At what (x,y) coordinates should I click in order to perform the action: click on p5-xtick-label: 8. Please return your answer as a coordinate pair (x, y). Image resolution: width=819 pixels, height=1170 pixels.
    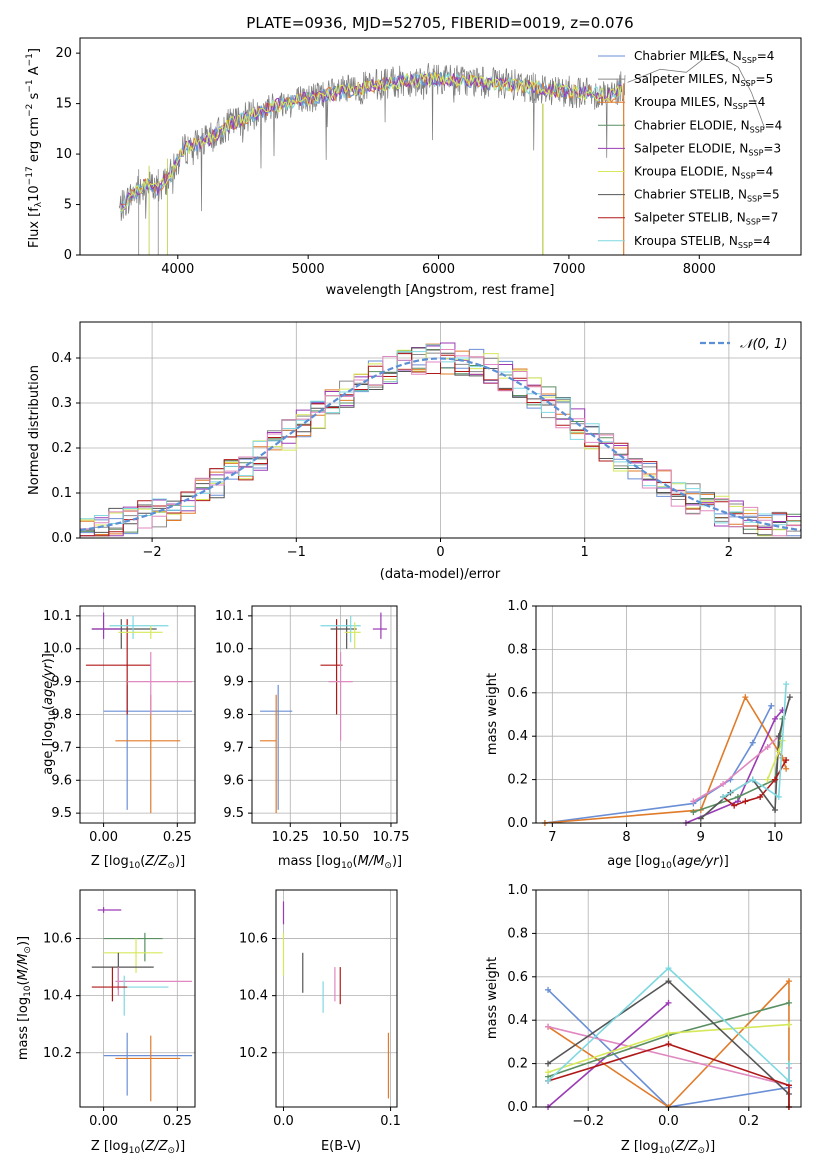
    Looking at the image, I should click on (626, 837).